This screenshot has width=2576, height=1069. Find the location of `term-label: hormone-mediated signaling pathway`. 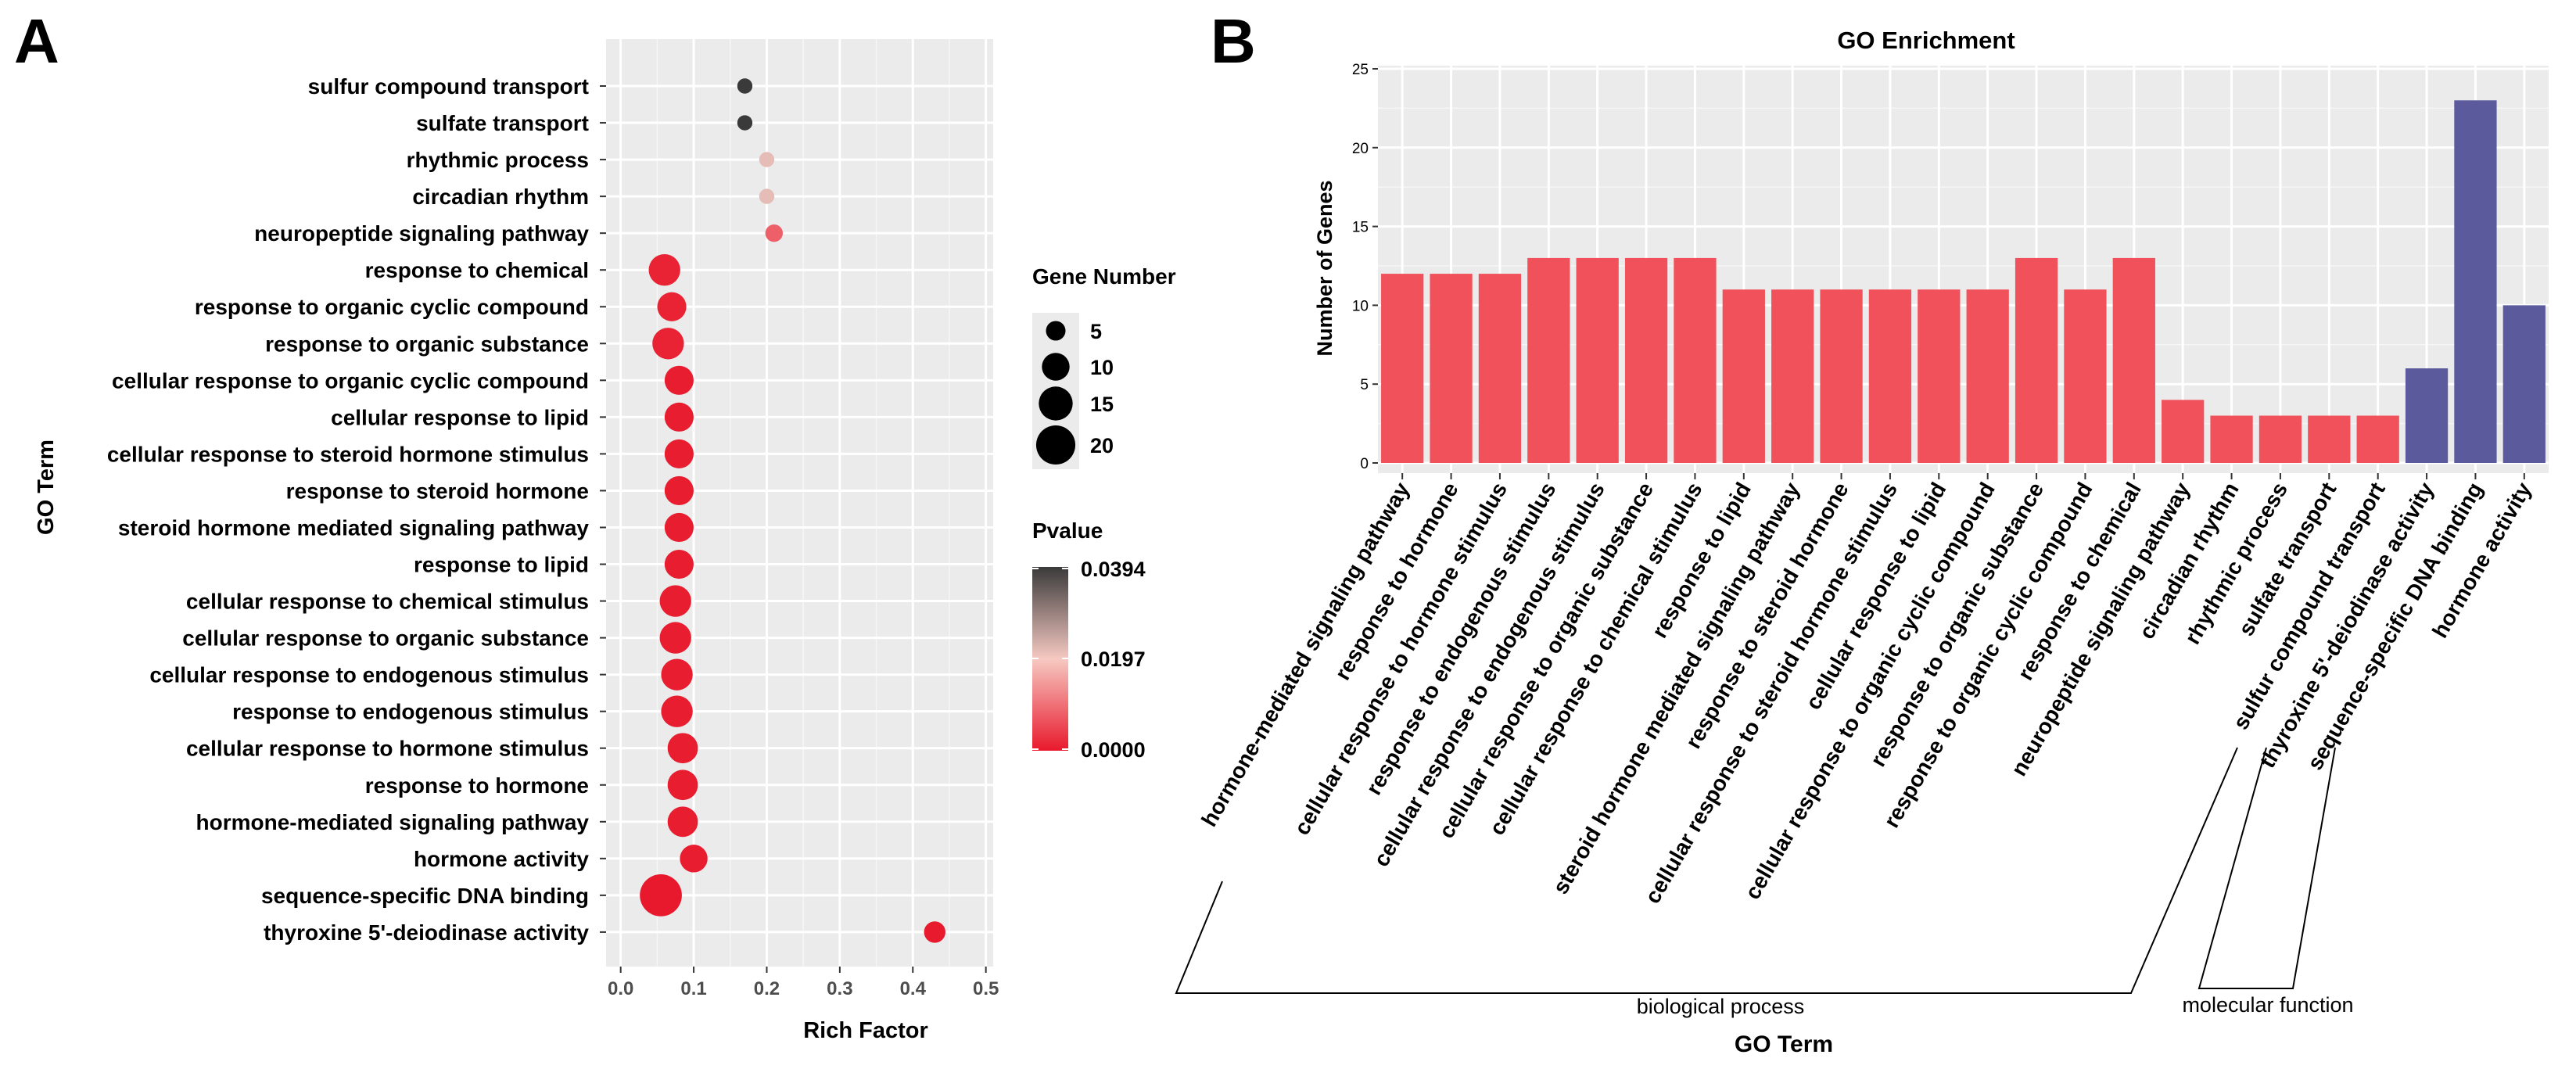

term-label: hormone-mediated signaling pathway is located at coordinates (393, 822).